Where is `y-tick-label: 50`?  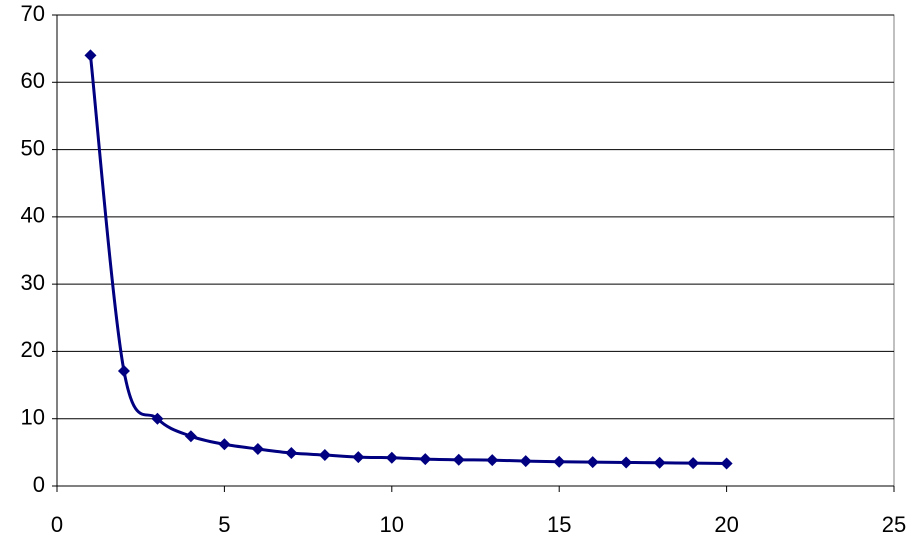
y-tick-label: 50 is located at coordinates (33, 147).